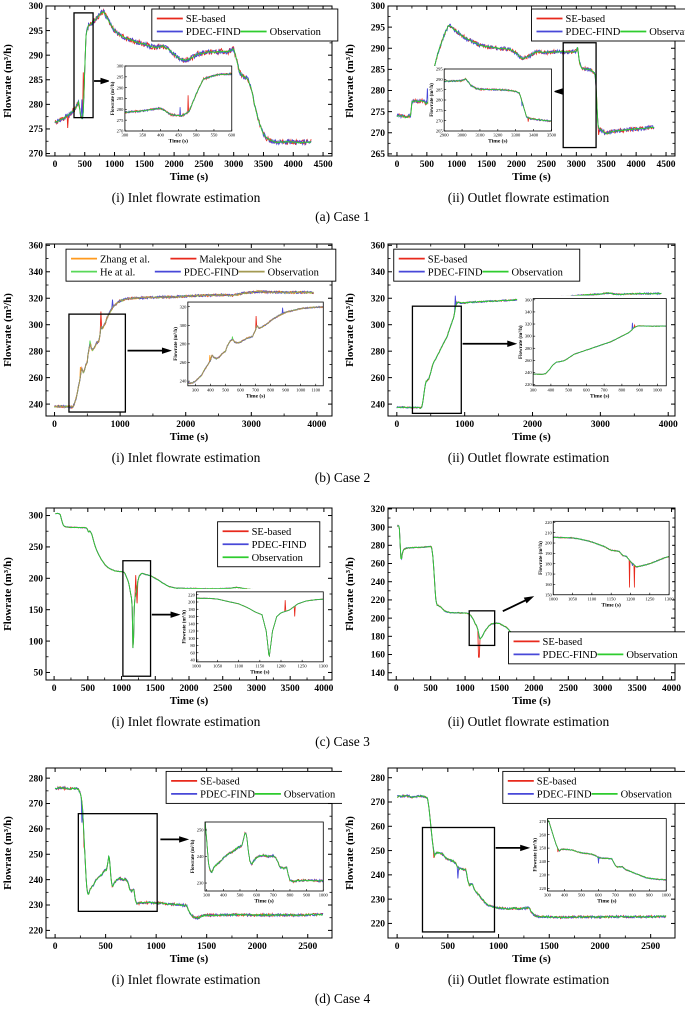 This screenshot has height=1013, width=685. What do you see at coordinates (498, 135) in the screenshot?
I see `svg-text: 3200` at bounding box center [498, 135].